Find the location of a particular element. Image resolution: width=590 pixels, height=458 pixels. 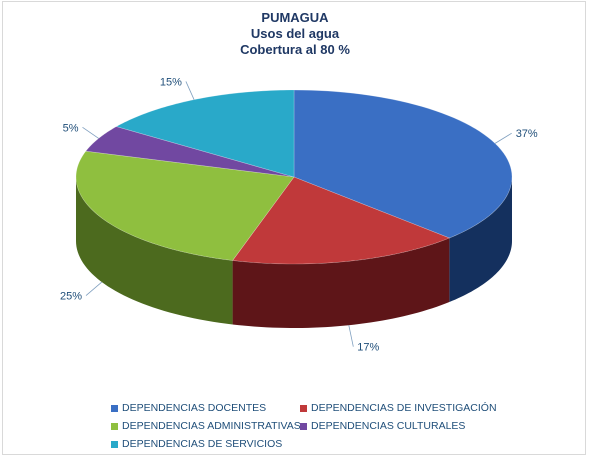

legend-label: DEPENDENCIAS DE INVESTIGACIÓN is located at coordinates (404, 408).